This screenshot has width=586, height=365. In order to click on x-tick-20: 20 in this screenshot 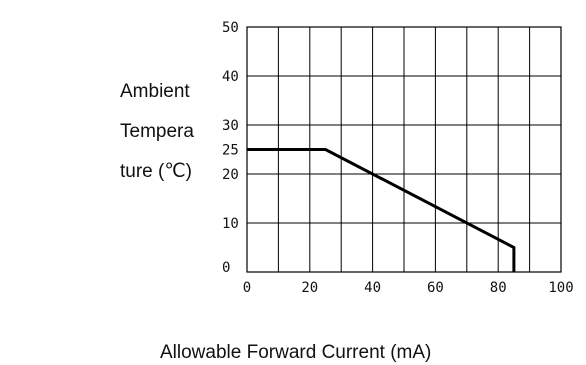, I will do `click(309, 288)`.